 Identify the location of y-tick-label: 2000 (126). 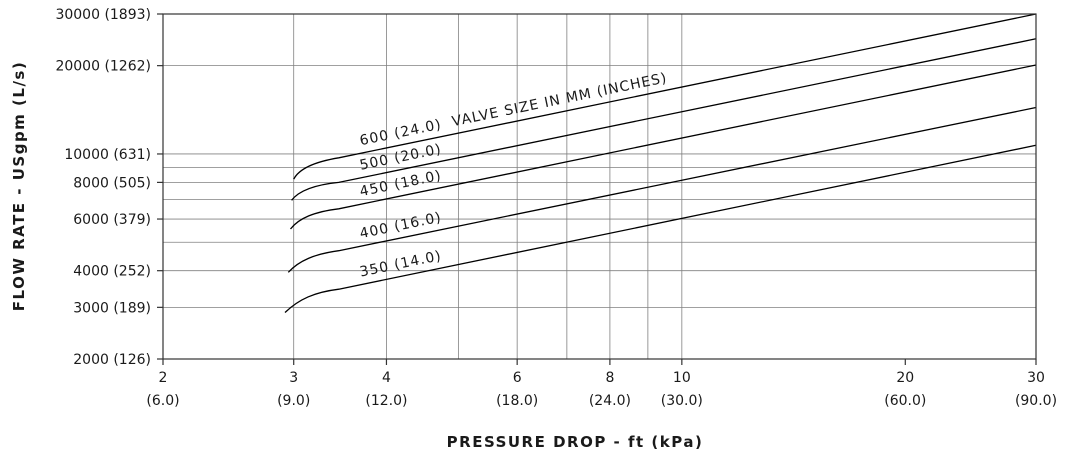
(112, 360).